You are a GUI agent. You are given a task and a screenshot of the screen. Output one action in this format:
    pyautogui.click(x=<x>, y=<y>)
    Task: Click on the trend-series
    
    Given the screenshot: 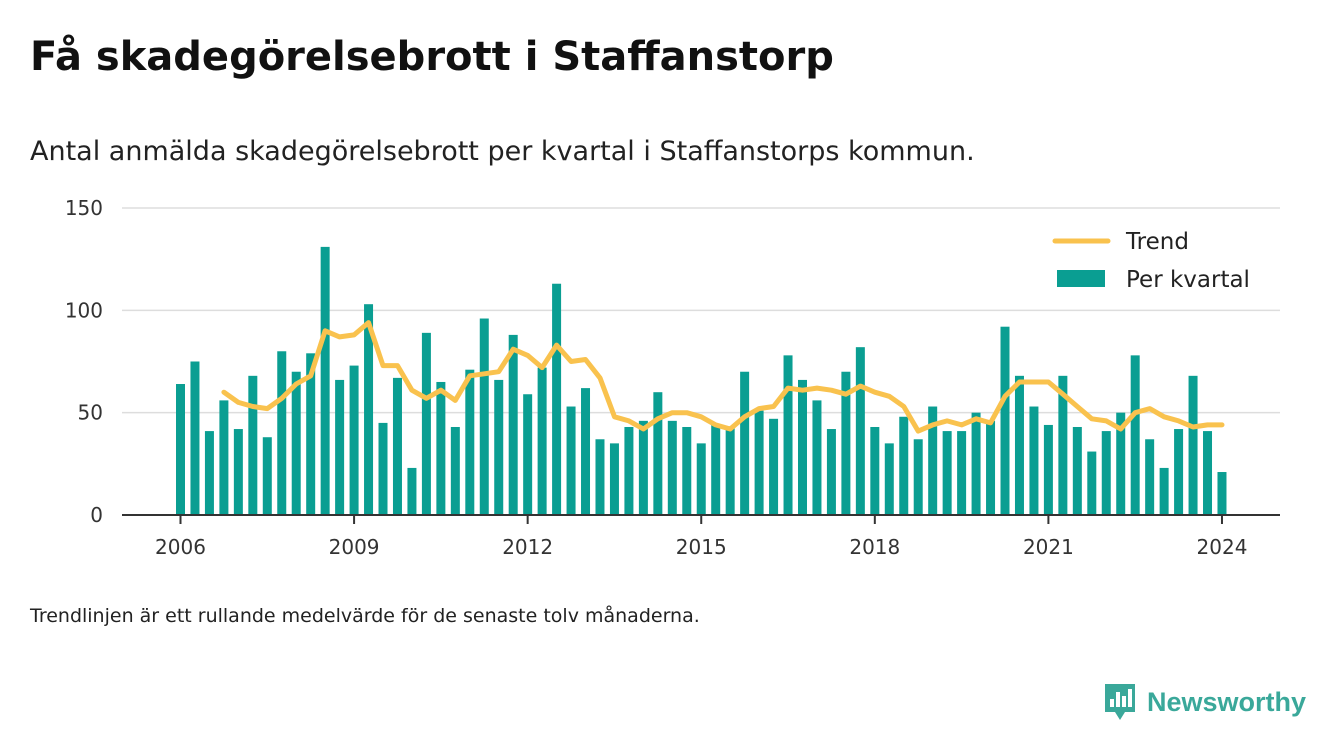 What is the action you would take?
    pyautogui.click(x=723, y=377)
    